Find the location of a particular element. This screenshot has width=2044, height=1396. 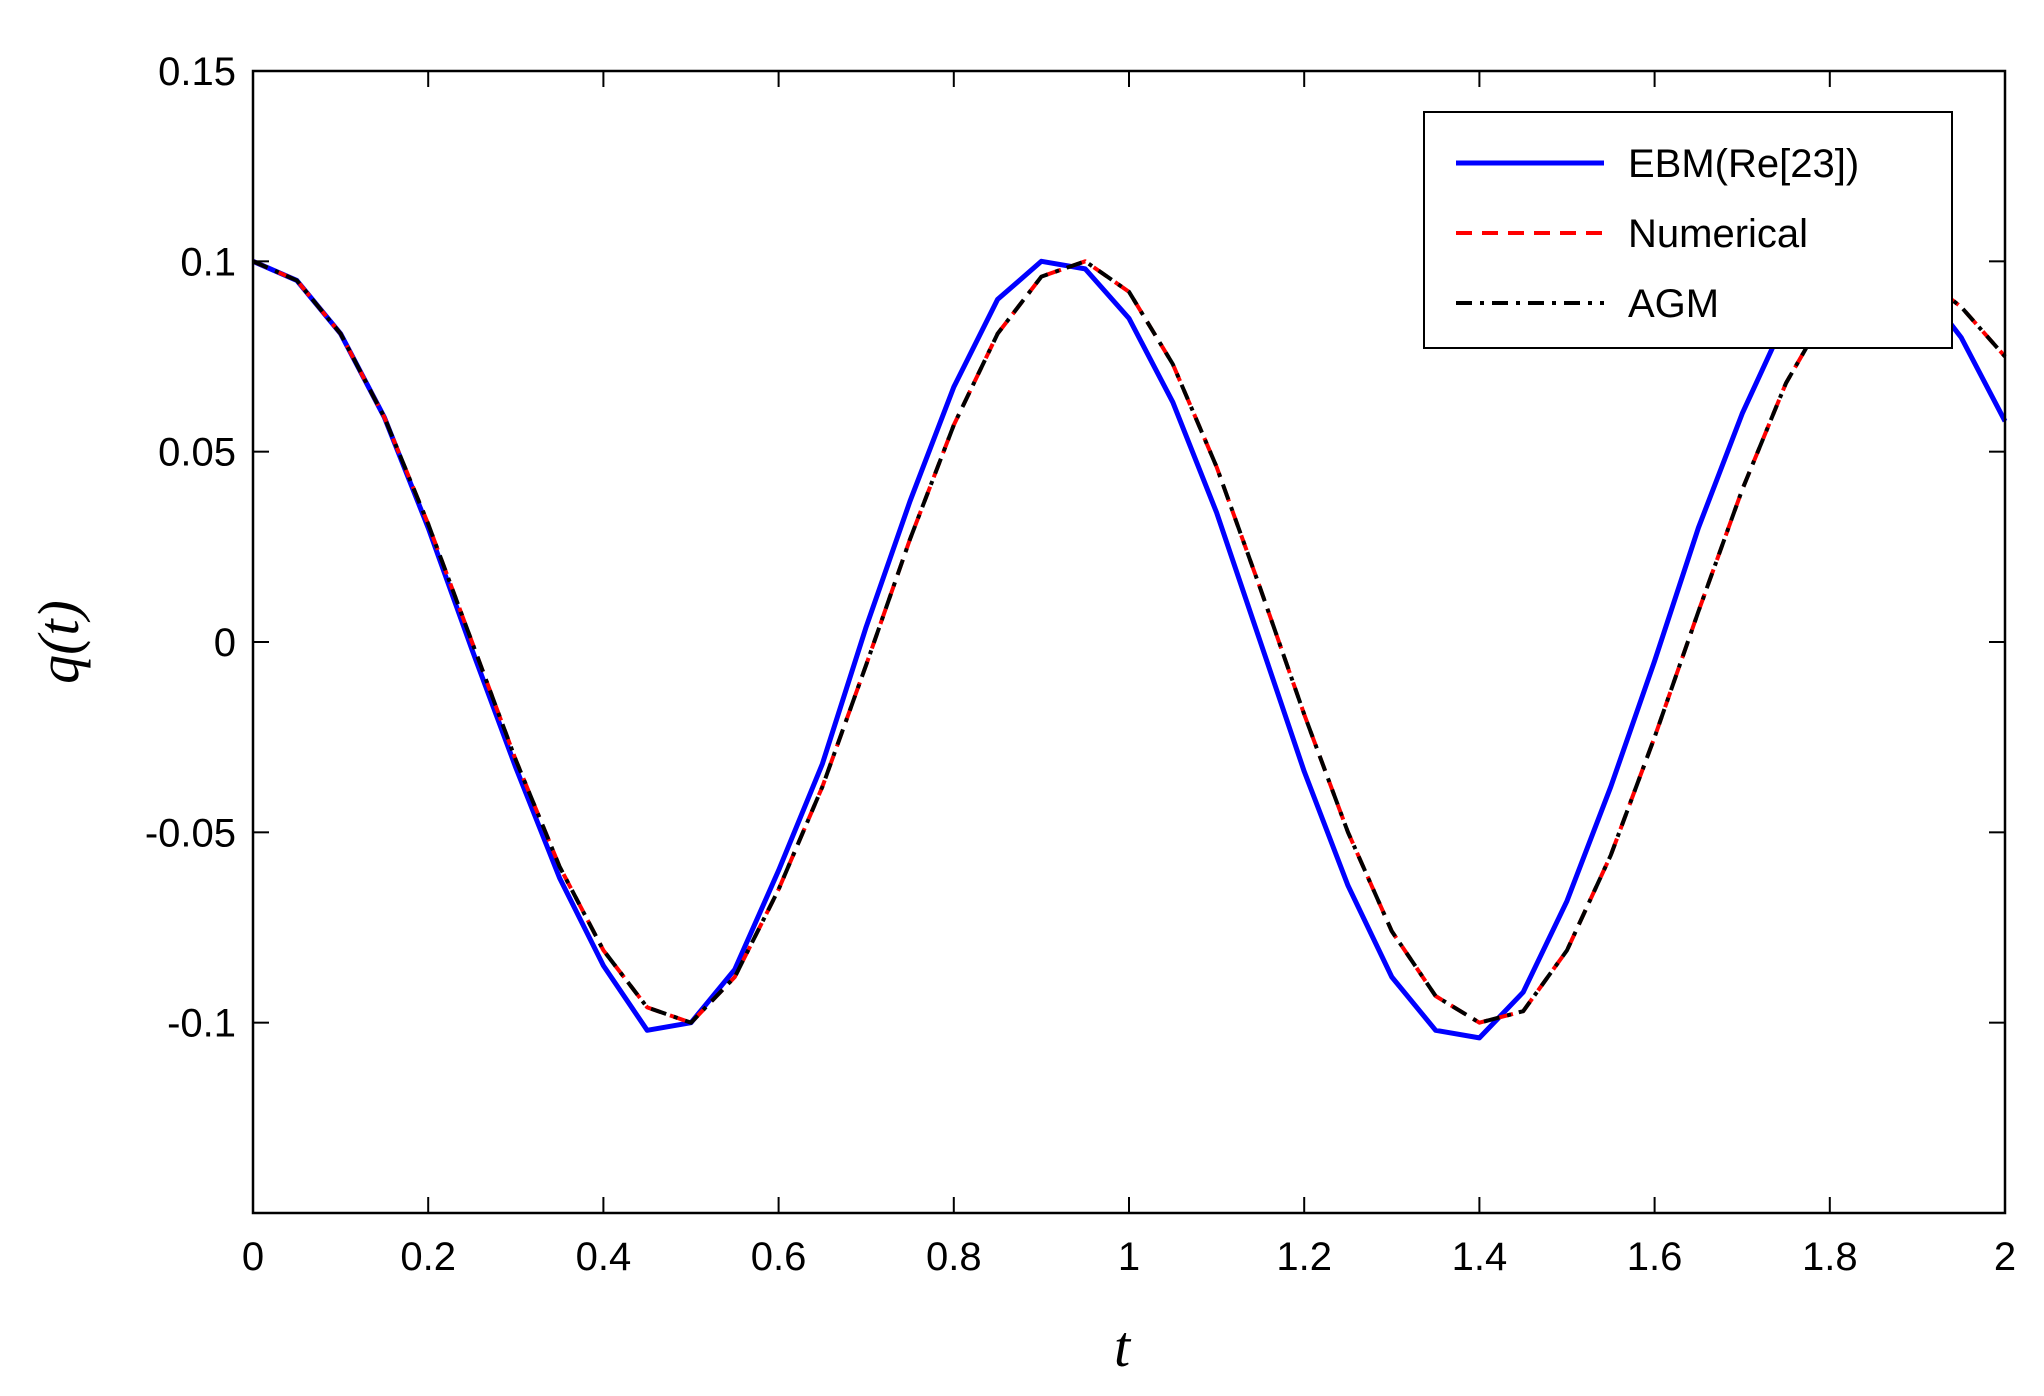

x-tick-label: 2 is located at coordinates (2005, 1257).